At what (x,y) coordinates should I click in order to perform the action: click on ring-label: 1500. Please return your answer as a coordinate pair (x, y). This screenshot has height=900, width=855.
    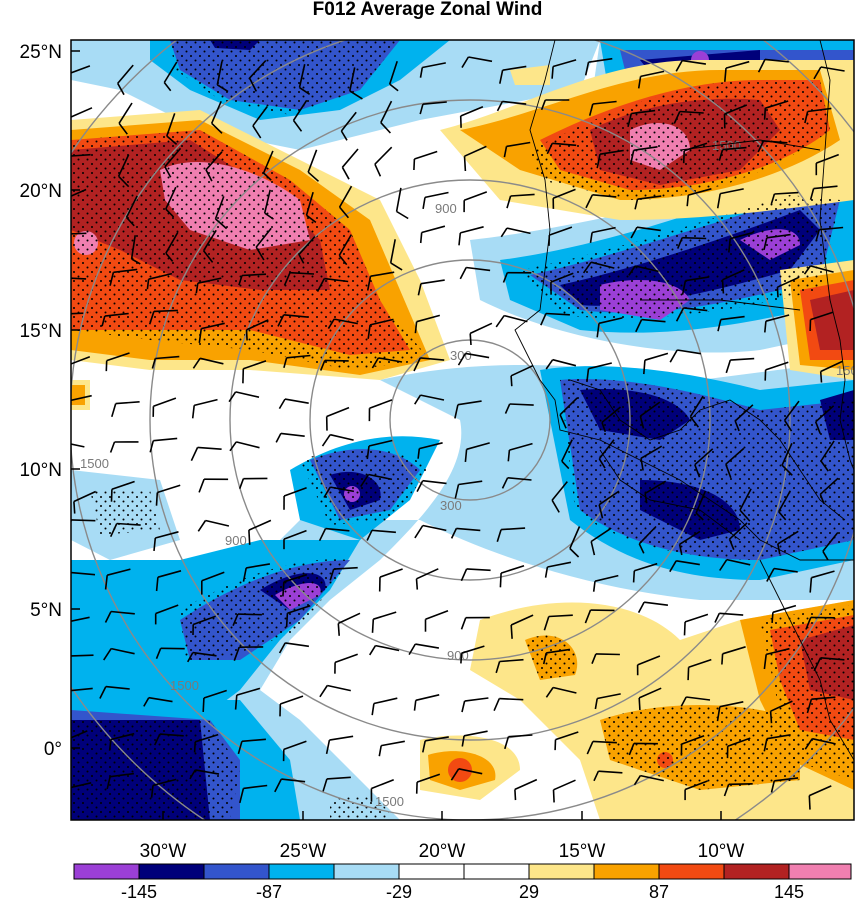
    Looking at the image, I should click on (845, 370).